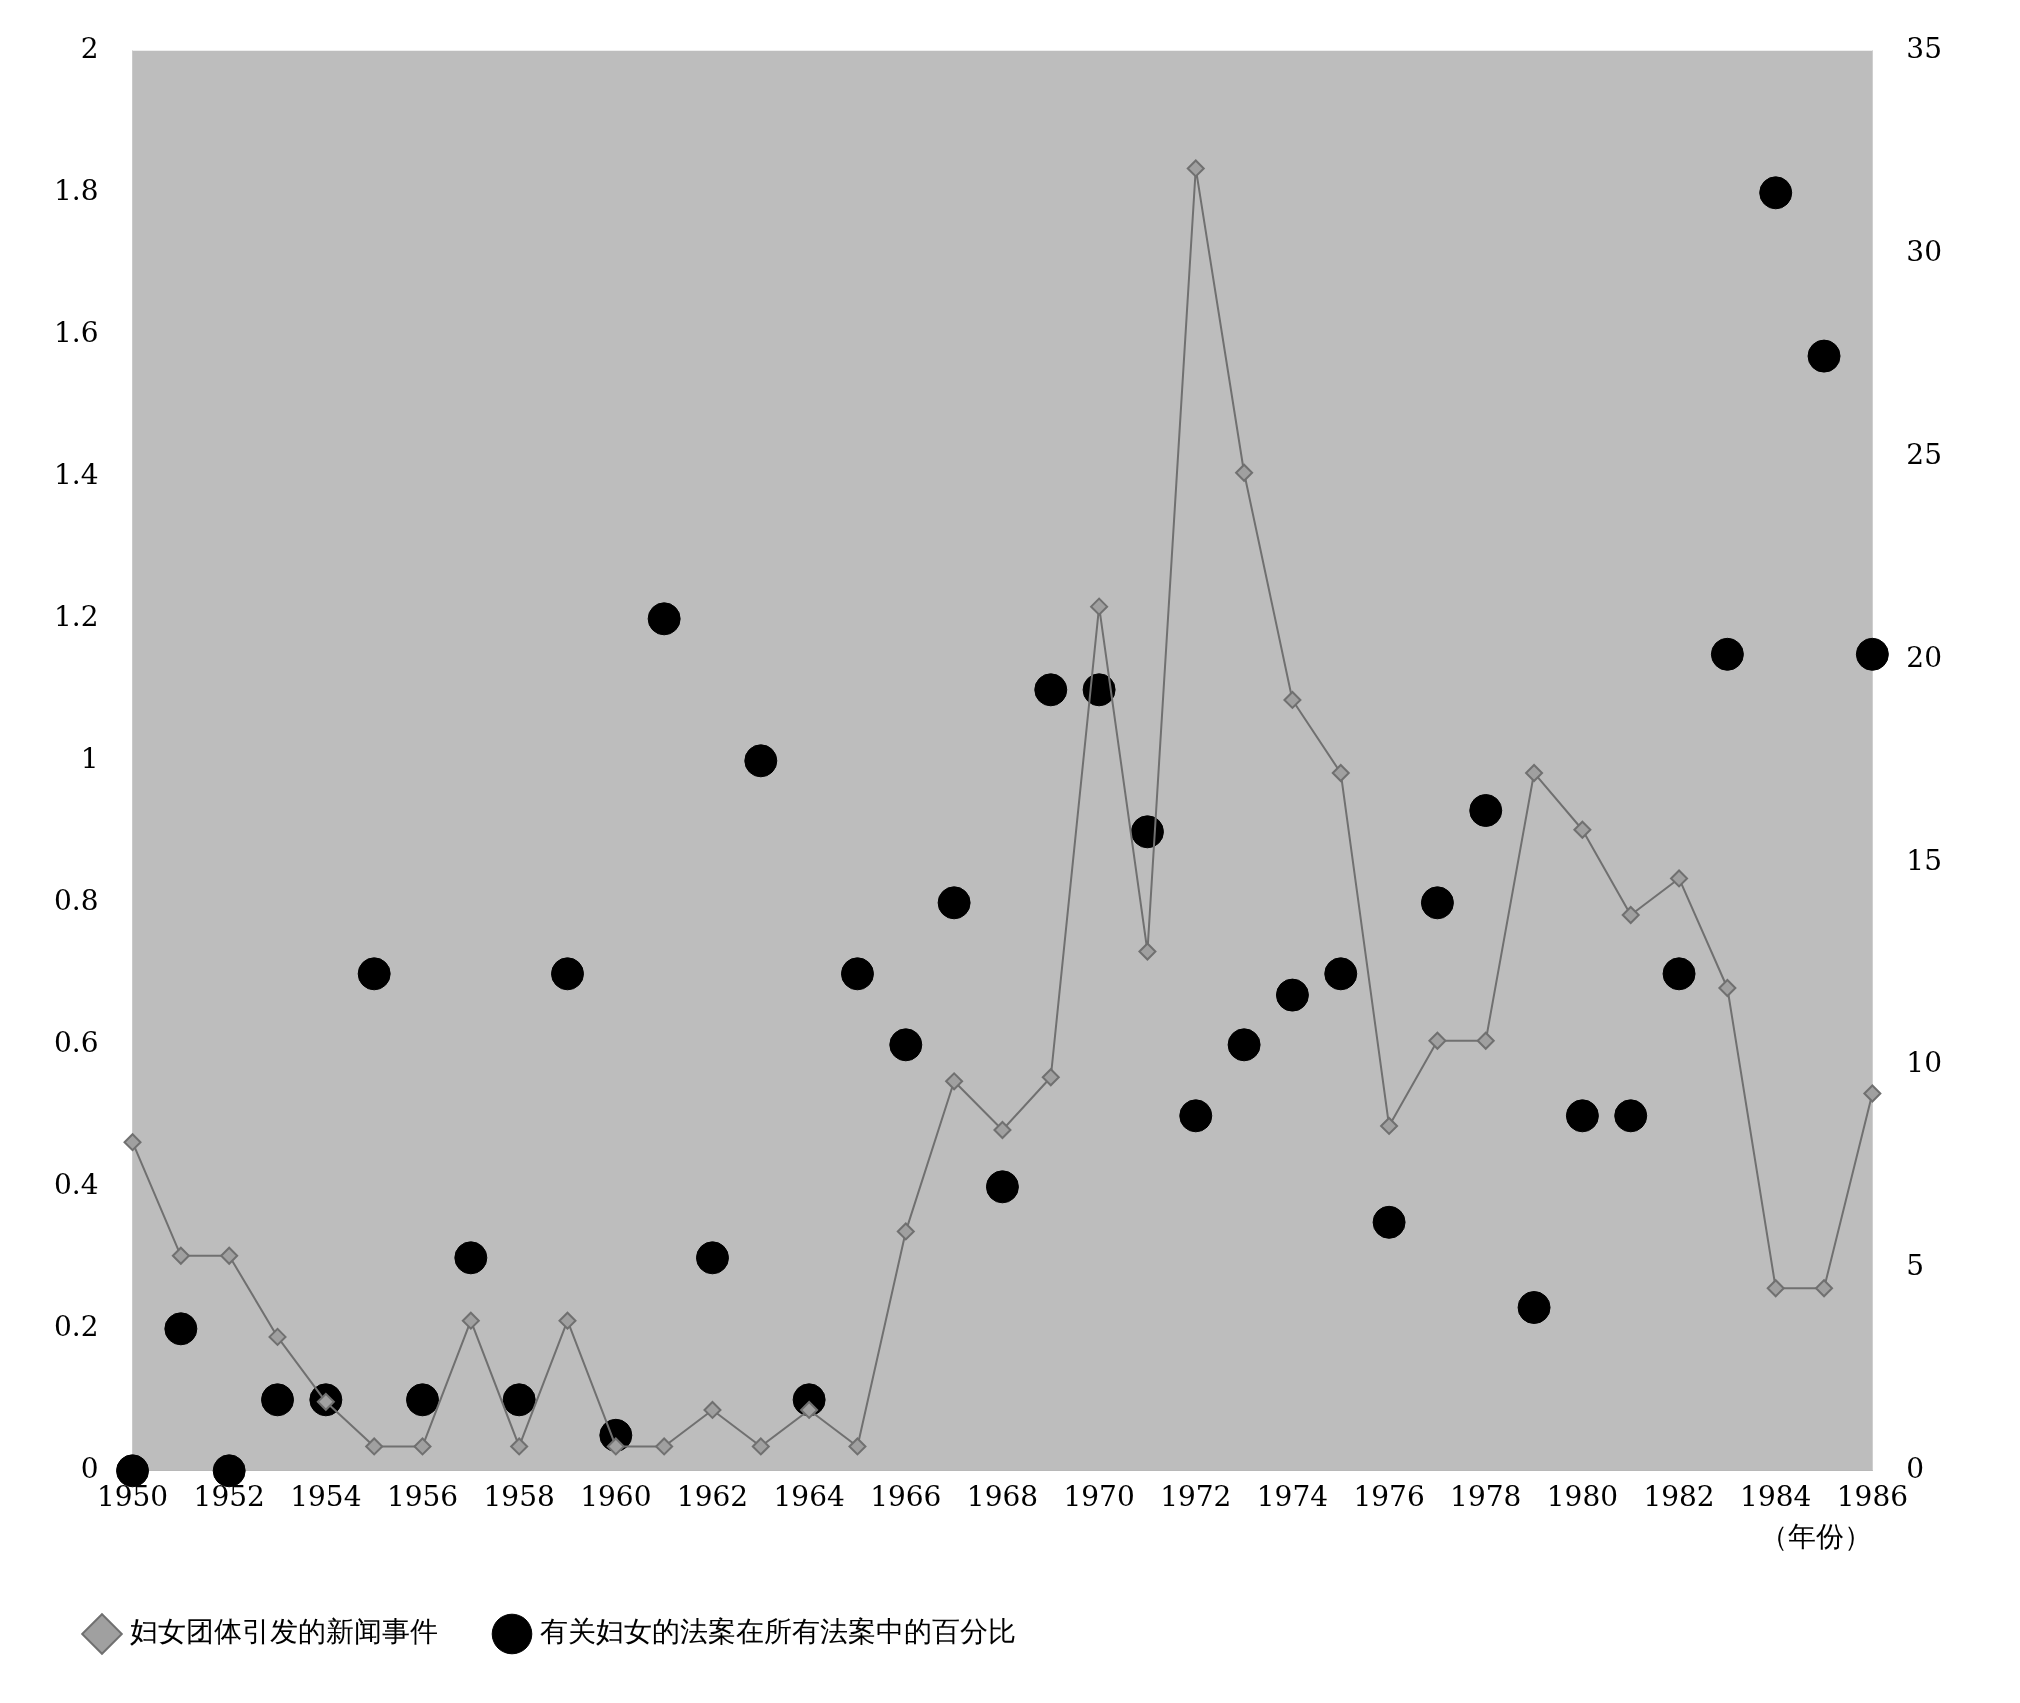 The height and width of the screenshot is (1703, 2020). What do you see at coordinates (1679, 1496) in the screenshot?
I see `x-tick-label: 1982` at bounding box center [1679, 1496].